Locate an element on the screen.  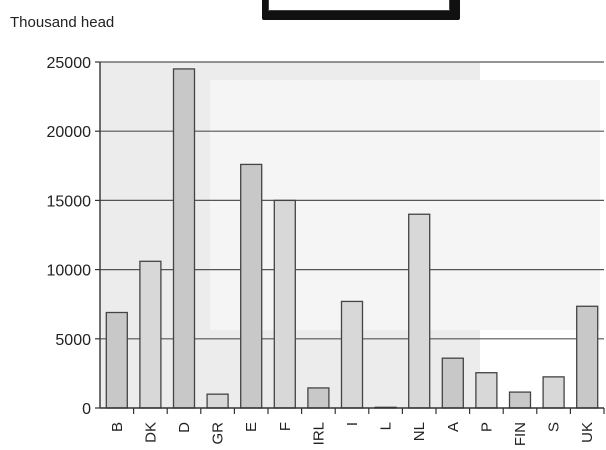
x-tick-label: I is located at coordinates (352, 424).